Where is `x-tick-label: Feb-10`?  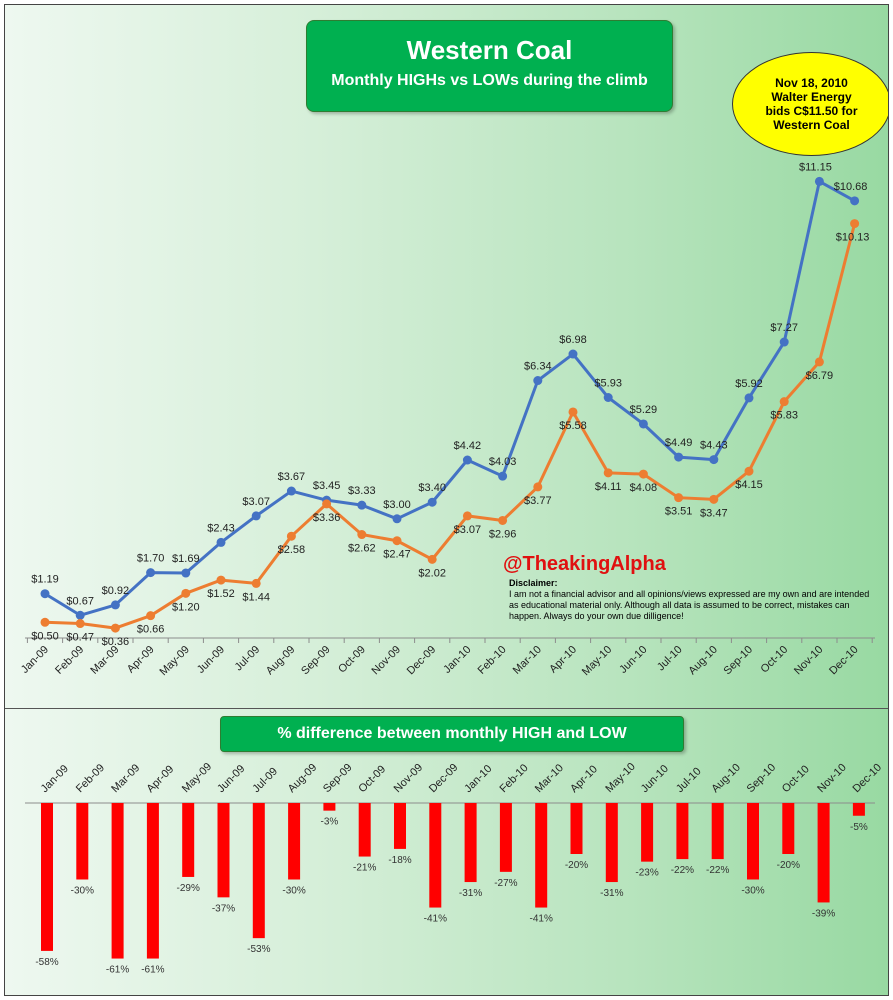
x-tick-label: Feb-10 is located at coordinates (492, 660).